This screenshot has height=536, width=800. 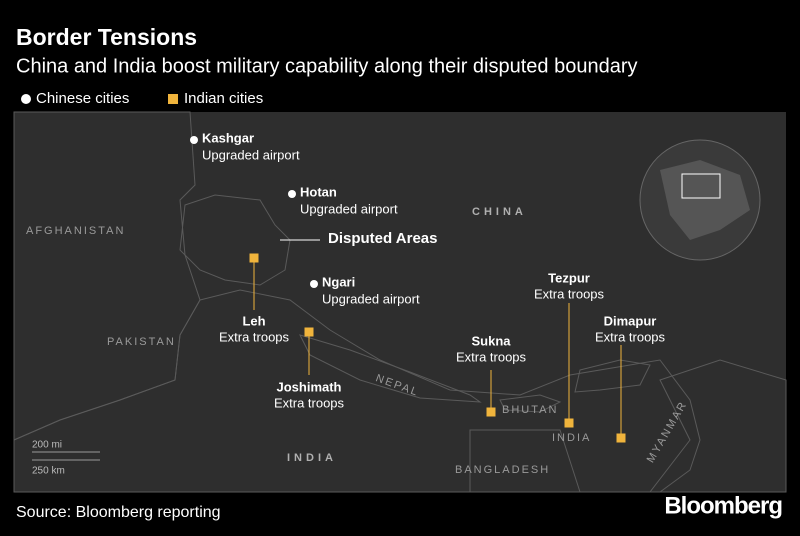 I want to click on legend-label: Chinese cities, so click(x=82, y=98).